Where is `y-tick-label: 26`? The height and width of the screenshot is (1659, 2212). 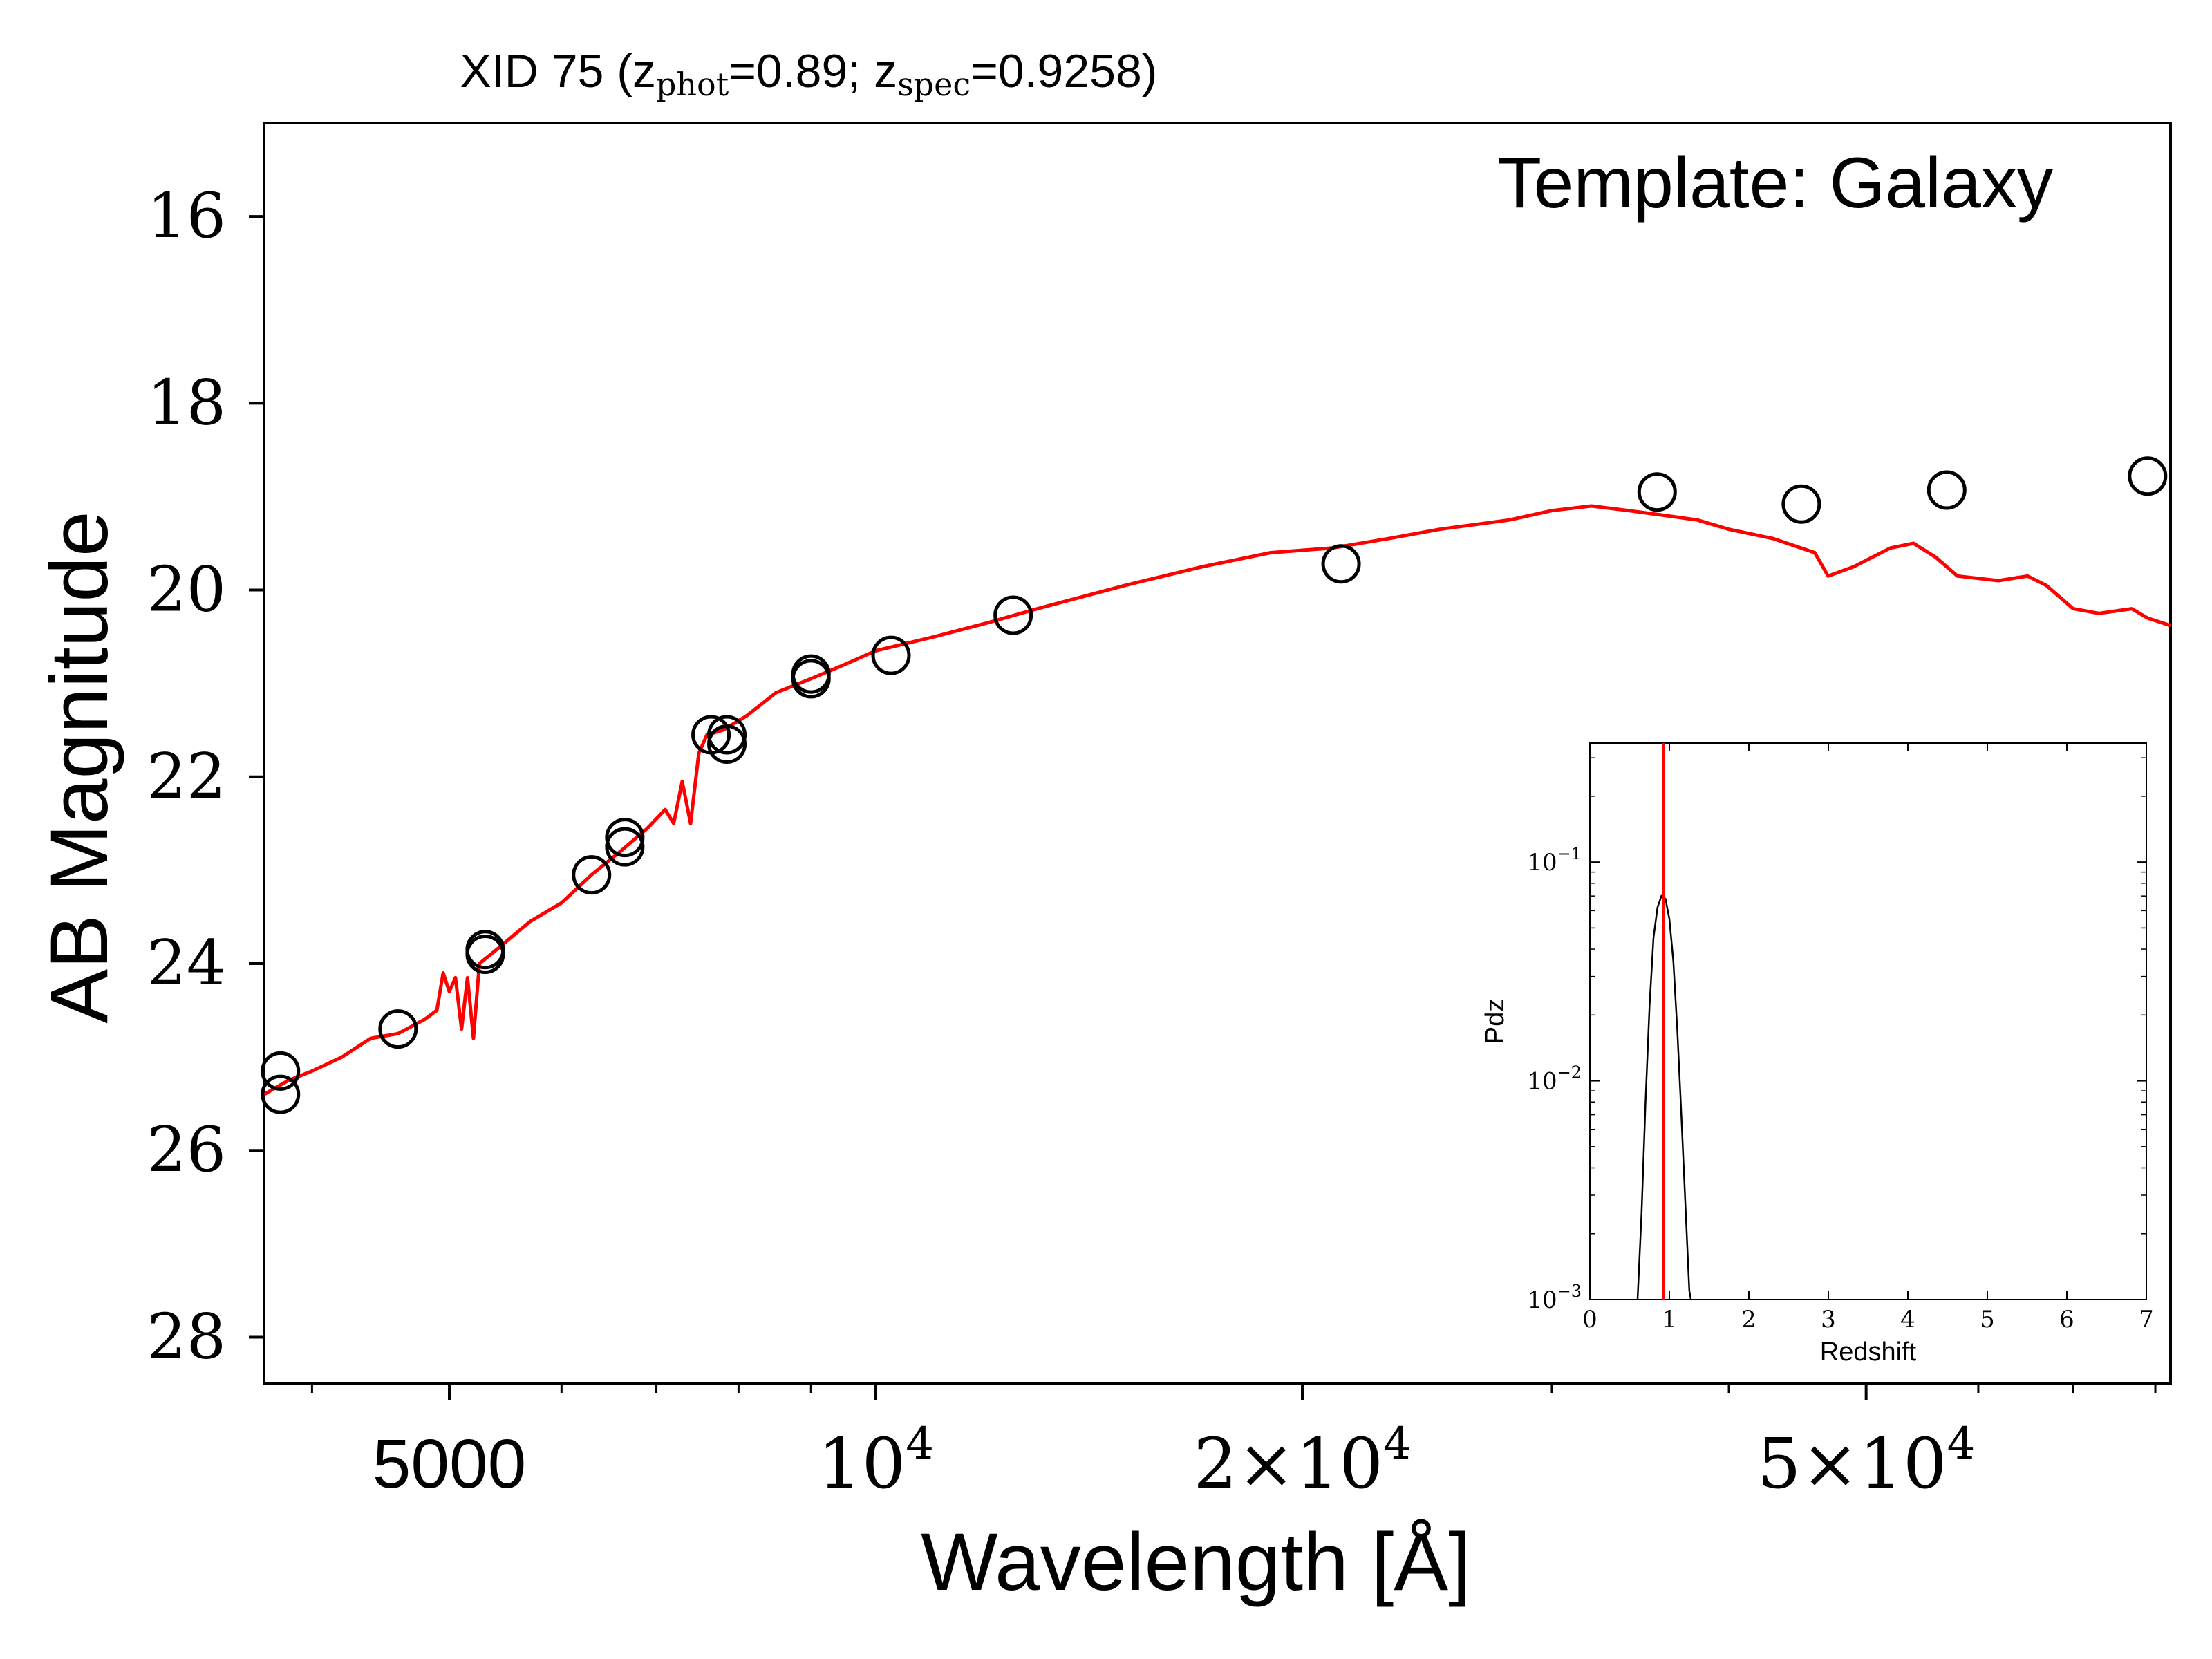
y-tick-label: 26 is located at coordinates (187, 1150).